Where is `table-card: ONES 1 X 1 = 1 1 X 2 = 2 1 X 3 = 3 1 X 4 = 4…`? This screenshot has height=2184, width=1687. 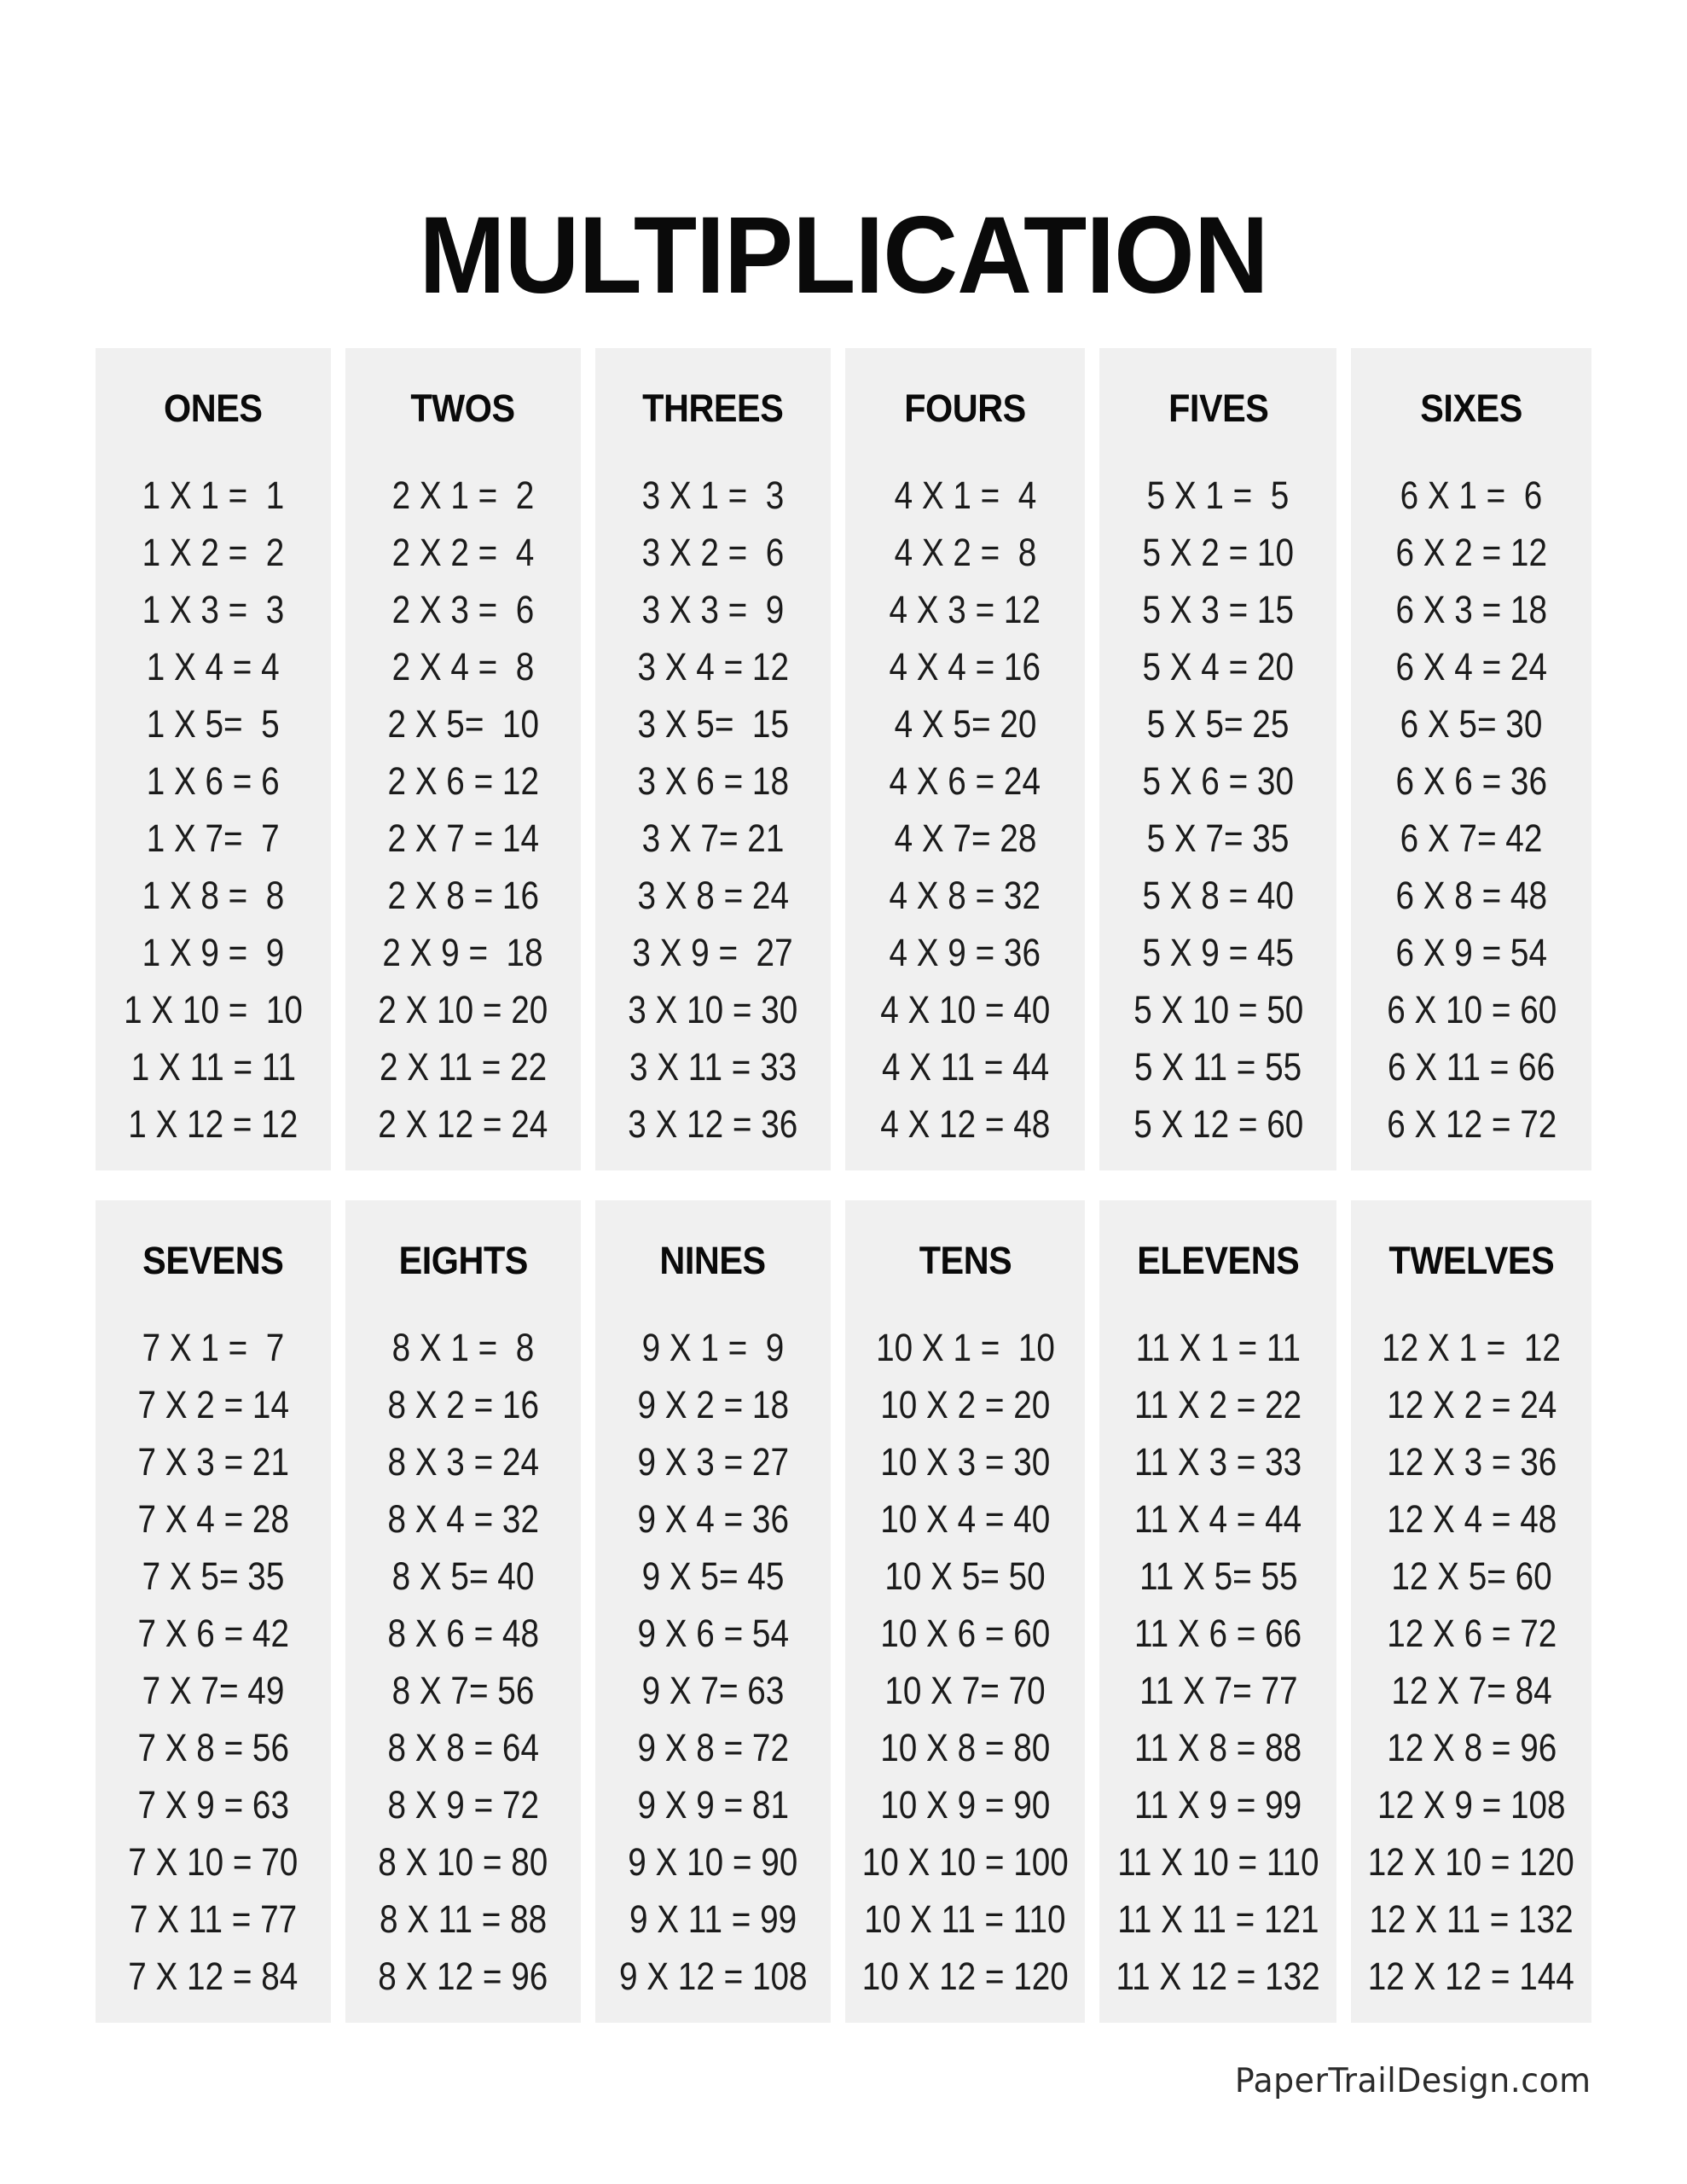
table-card: ONES 1 X 1 = 1 1 X 2 = 2 1 X 3 = 3 1 X 4 = 4… is located at coordinates (214, 759).